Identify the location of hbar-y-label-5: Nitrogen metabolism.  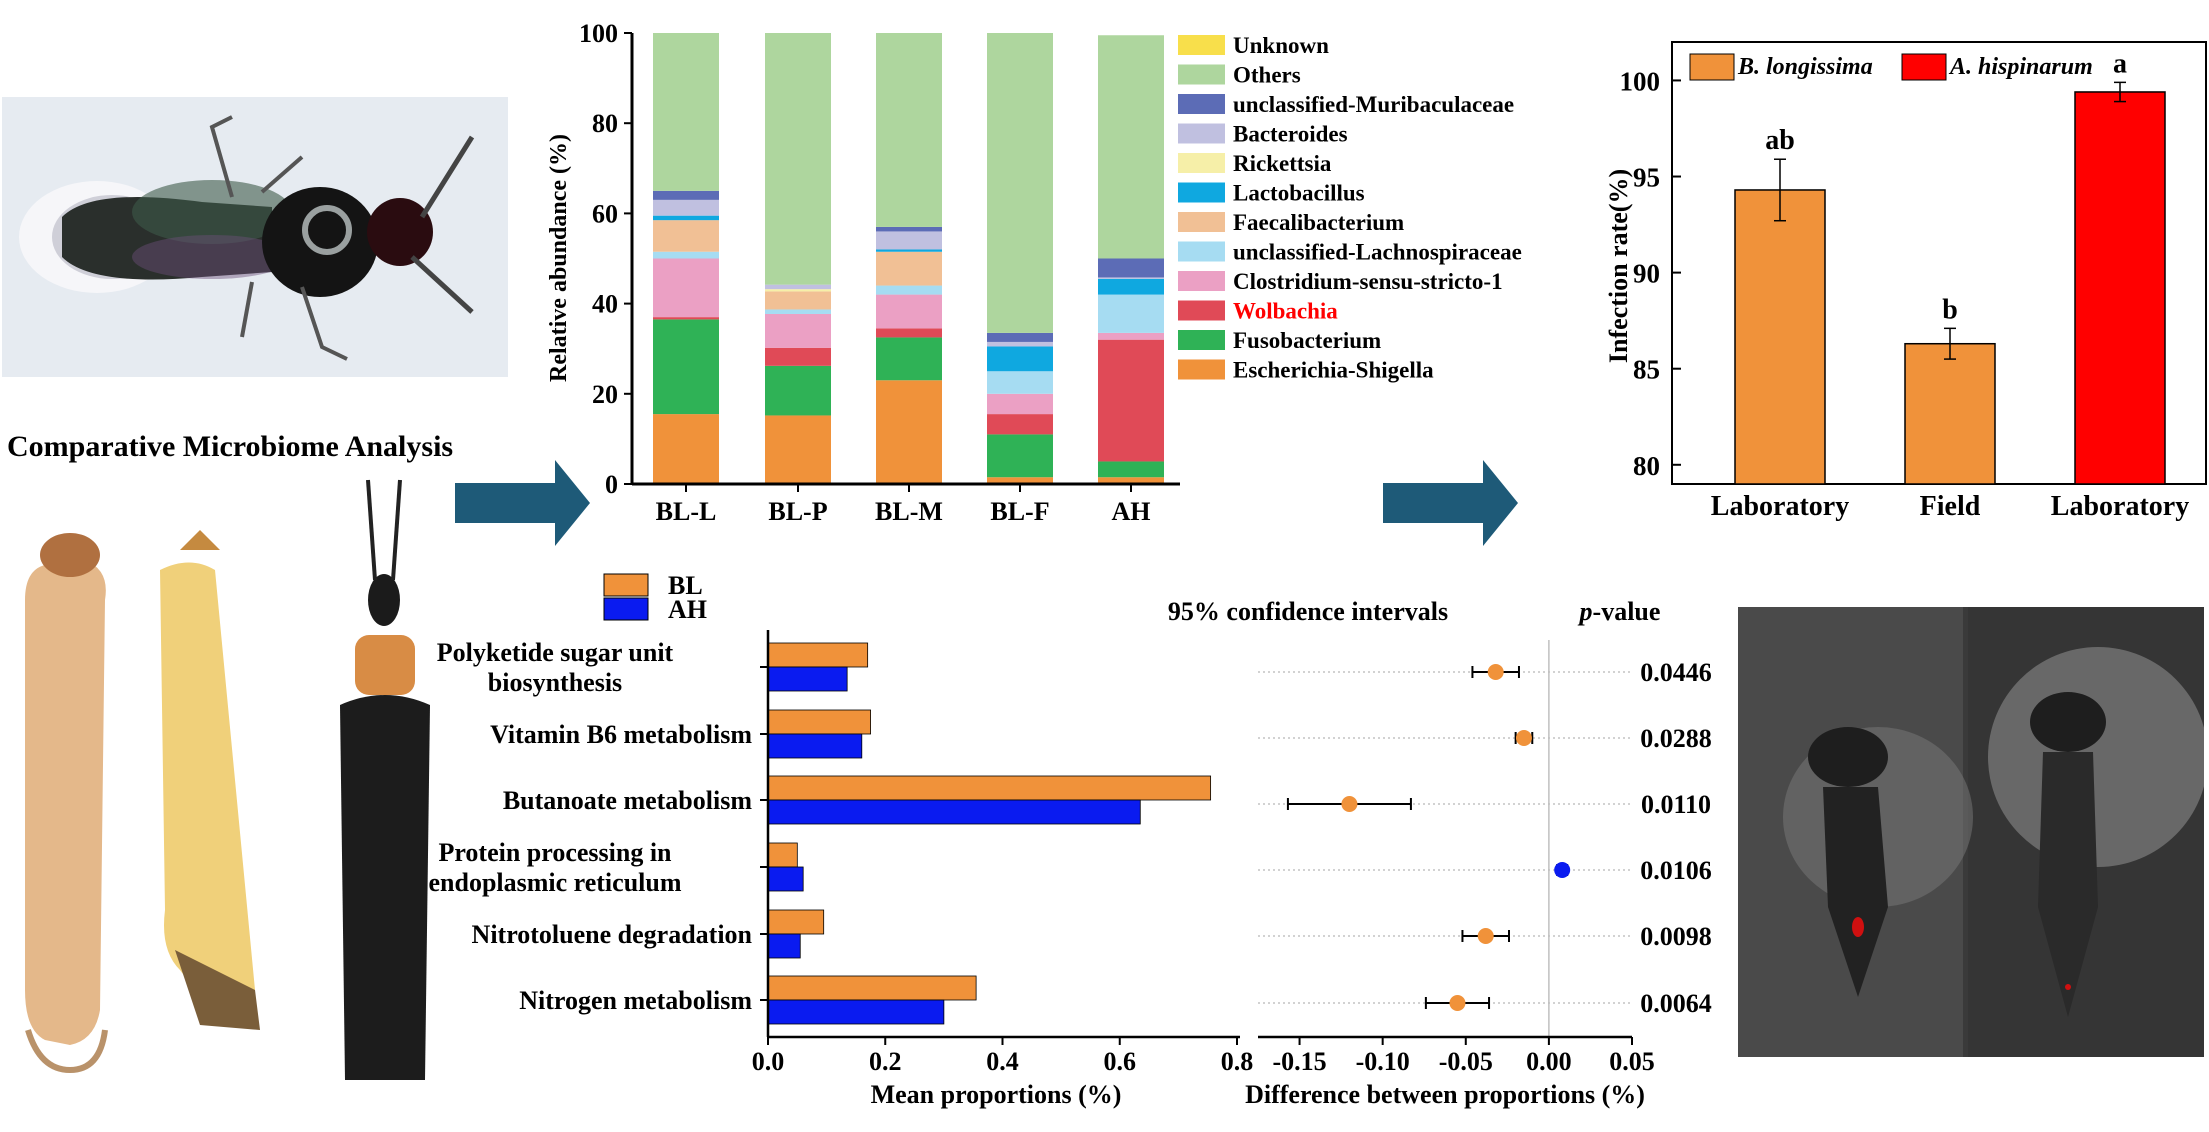
(635, 1000).